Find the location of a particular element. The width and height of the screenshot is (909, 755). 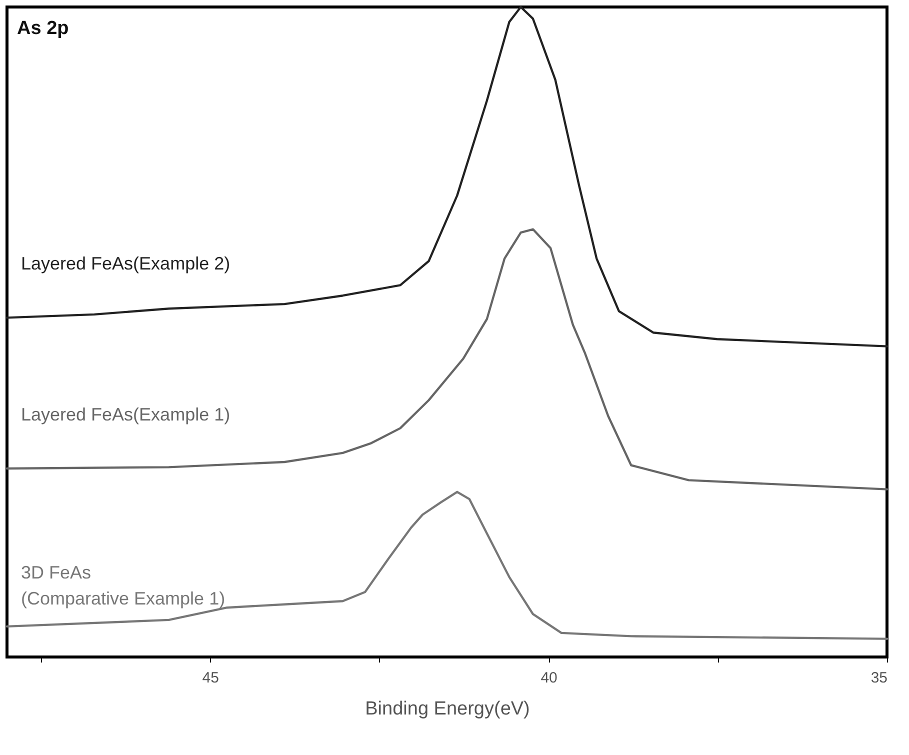

series-label: Layered FeAs(Example 2) is located at coordinates (125, 264).